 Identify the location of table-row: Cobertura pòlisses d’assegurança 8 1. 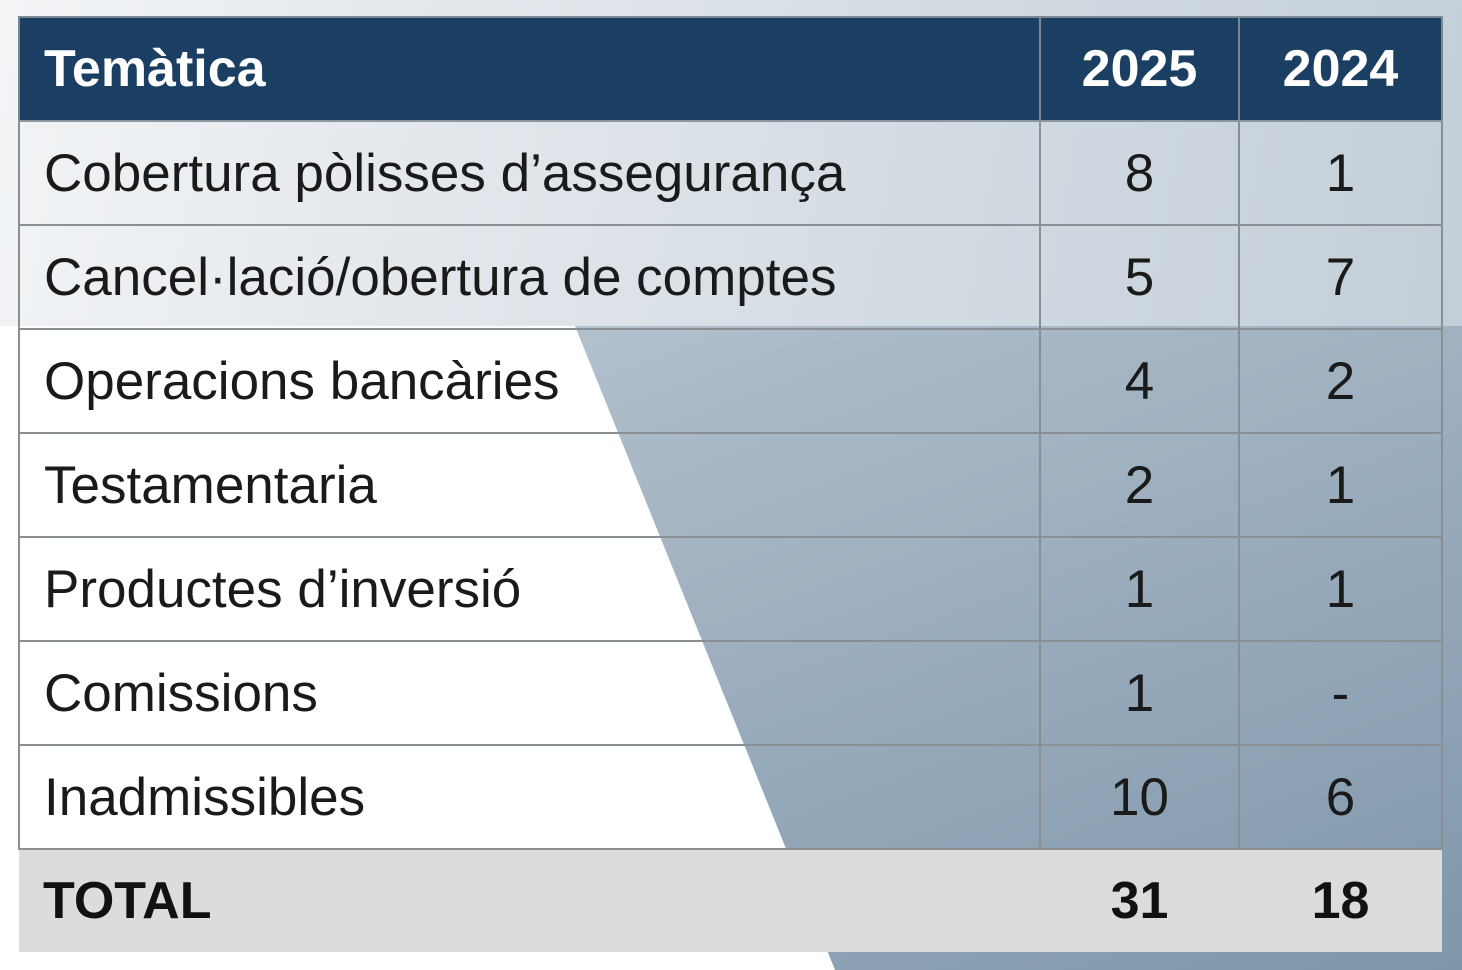
(730, 173).